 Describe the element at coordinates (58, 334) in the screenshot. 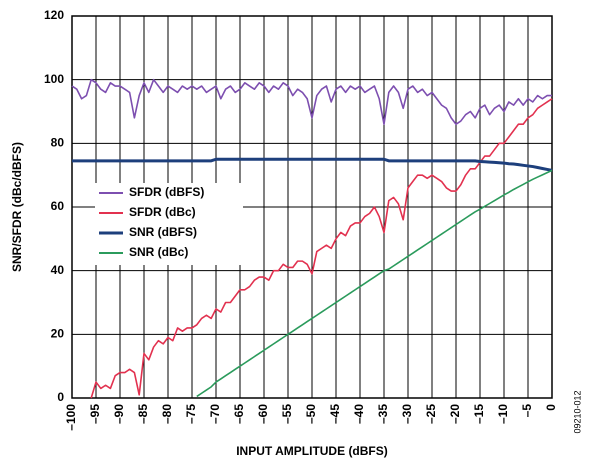

I see `y-tick-label: 20` at that location.